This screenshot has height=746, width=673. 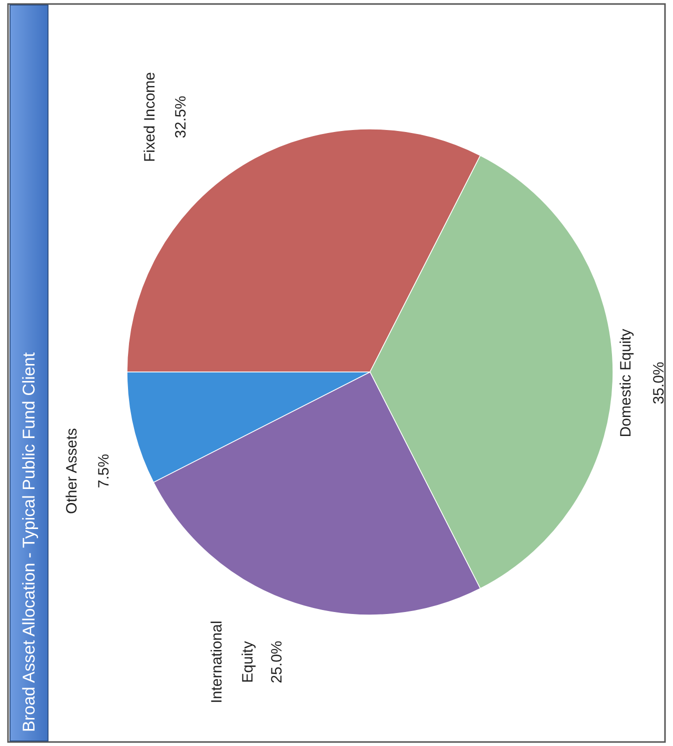 What do you see at coordinates (232, 662) in the screenshot?
I see `slice-label: International Equity` at bounding box center [232, 662].